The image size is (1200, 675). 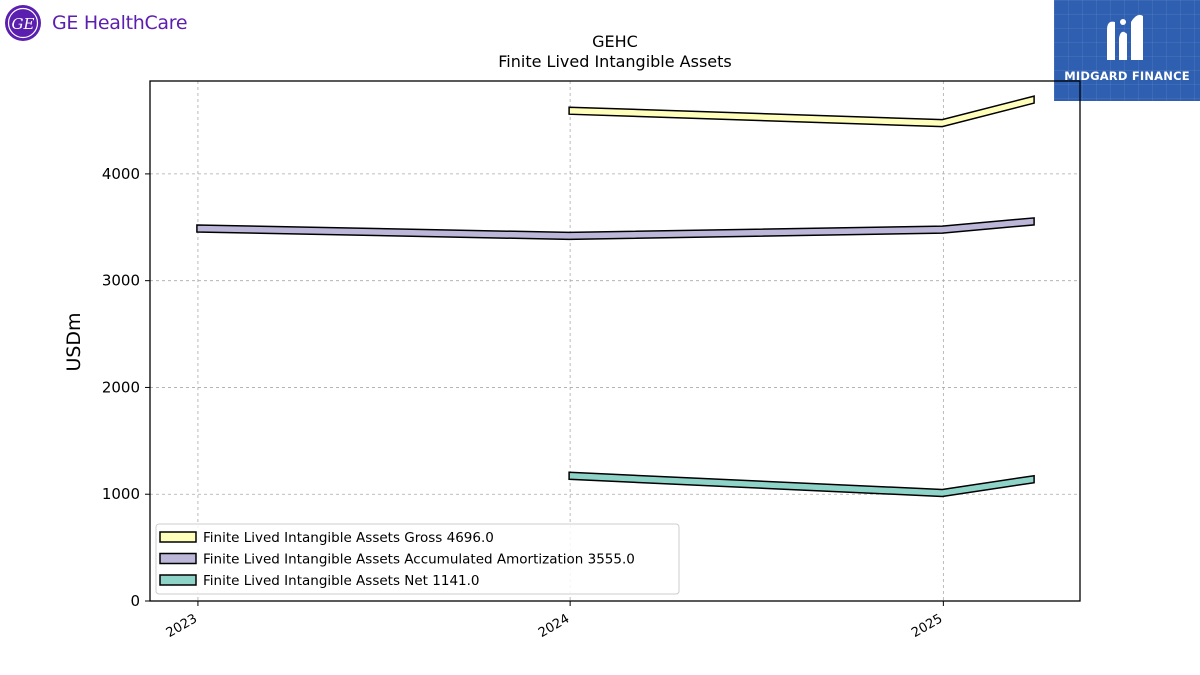 I want to click on y-tick-label: 1000, so click(x=121, y=494).